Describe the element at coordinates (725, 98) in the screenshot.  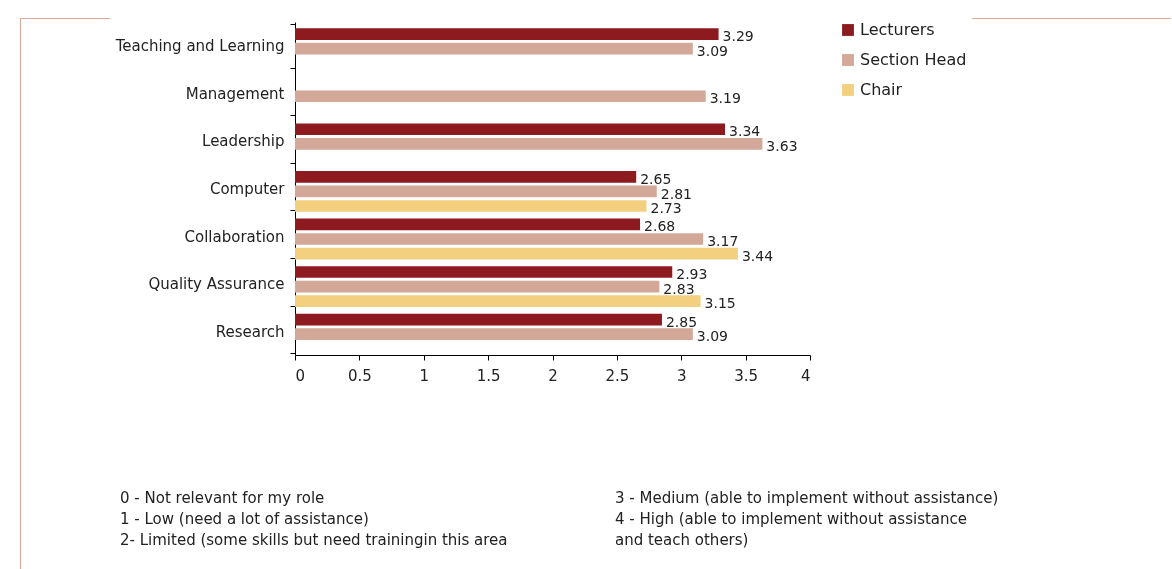
I see `data-label: 3.19` at that location.